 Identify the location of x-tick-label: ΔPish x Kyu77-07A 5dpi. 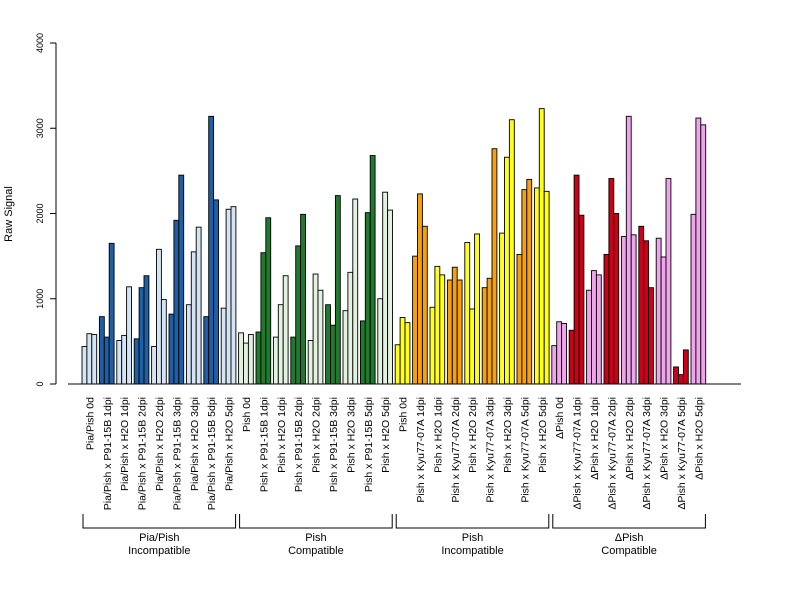
(682, 453).